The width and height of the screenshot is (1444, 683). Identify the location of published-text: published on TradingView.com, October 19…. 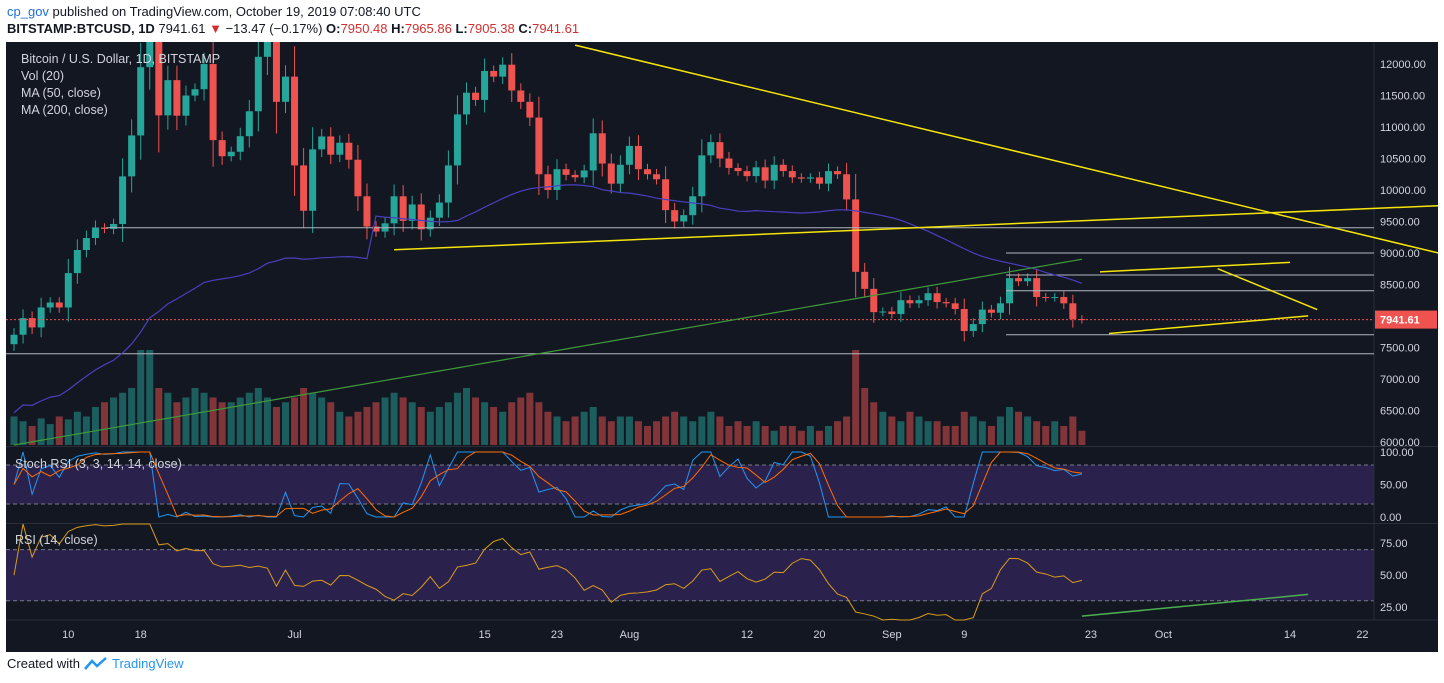
(236, 11).